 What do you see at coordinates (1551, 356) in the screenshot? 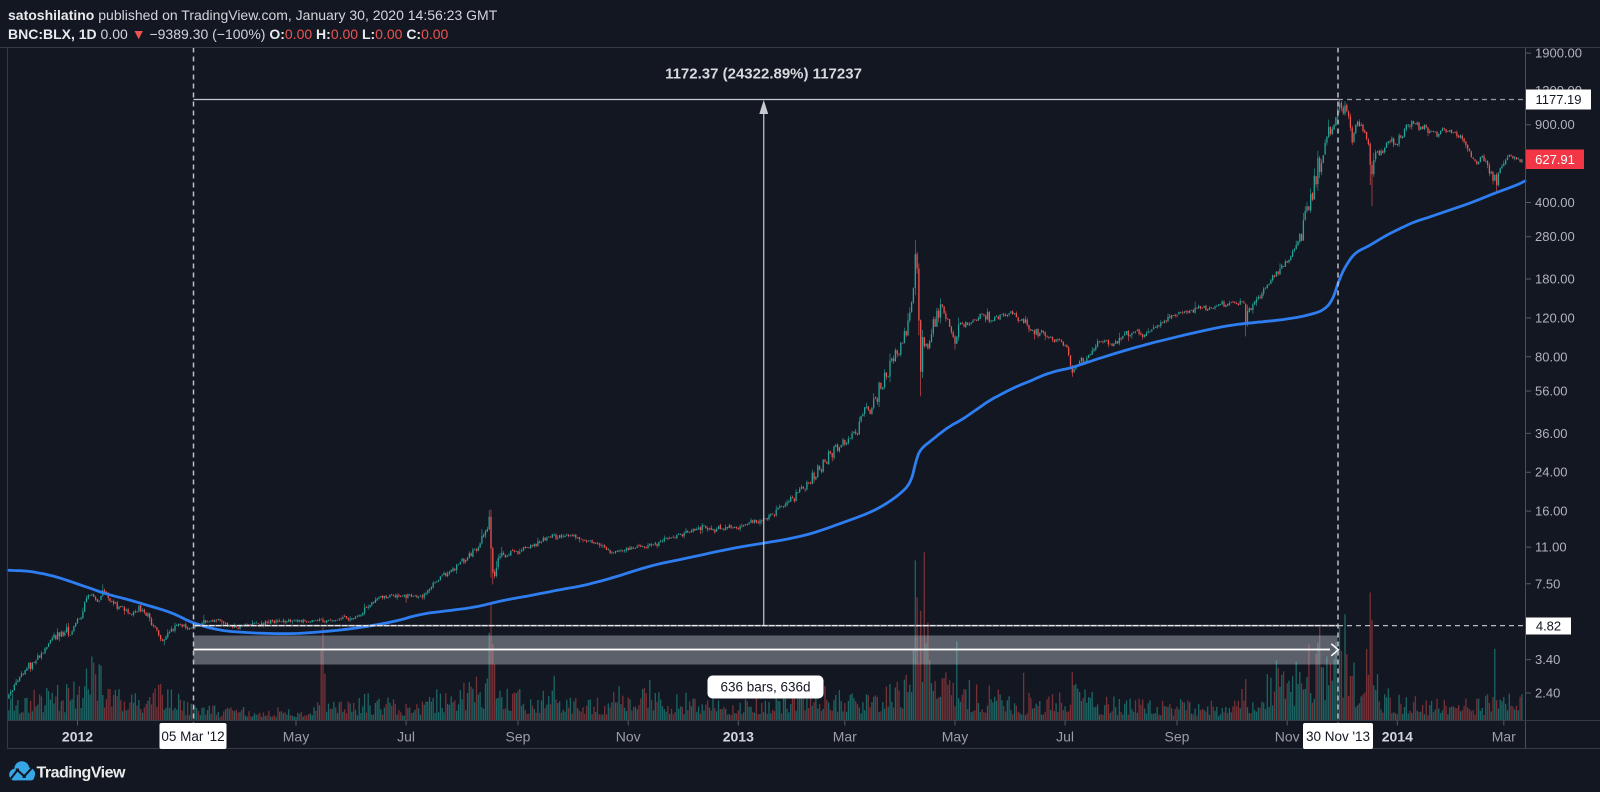
I see `svg-text: 80.00` at bounding box center [1551, 356].